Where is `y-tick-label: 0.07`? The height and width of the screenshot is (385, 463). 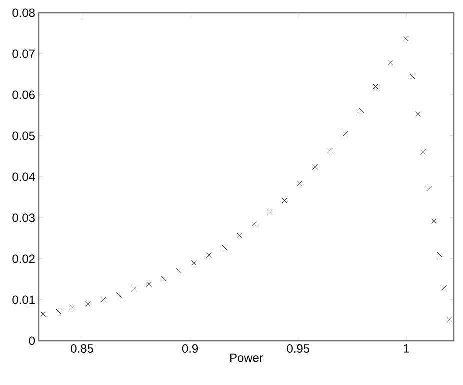
y-tick-label: 0.07 is located at coordinates (23, 54).